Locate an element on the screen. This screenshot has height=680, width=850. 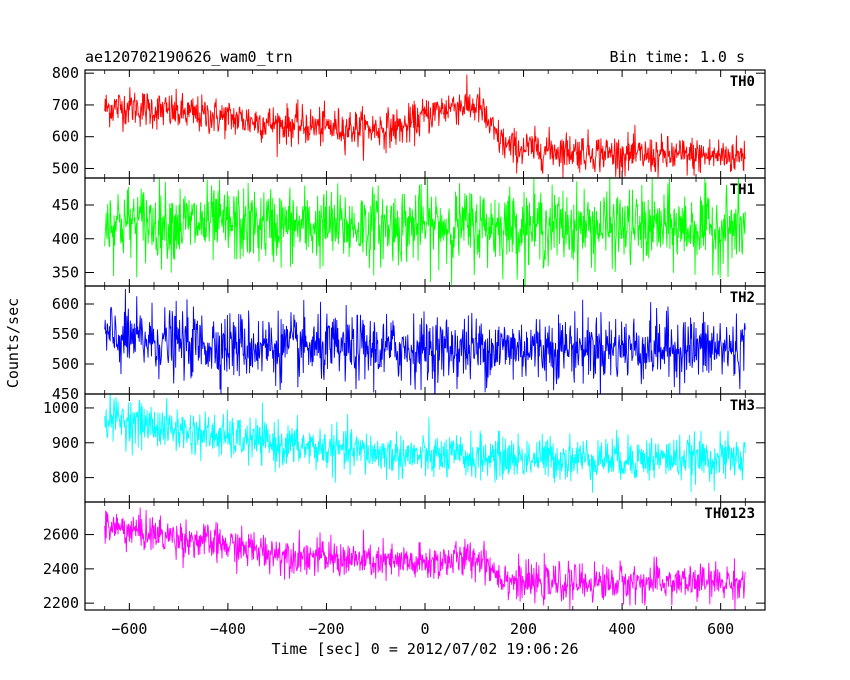
y-tick-label: 350 is located at coordinates (65, 273).